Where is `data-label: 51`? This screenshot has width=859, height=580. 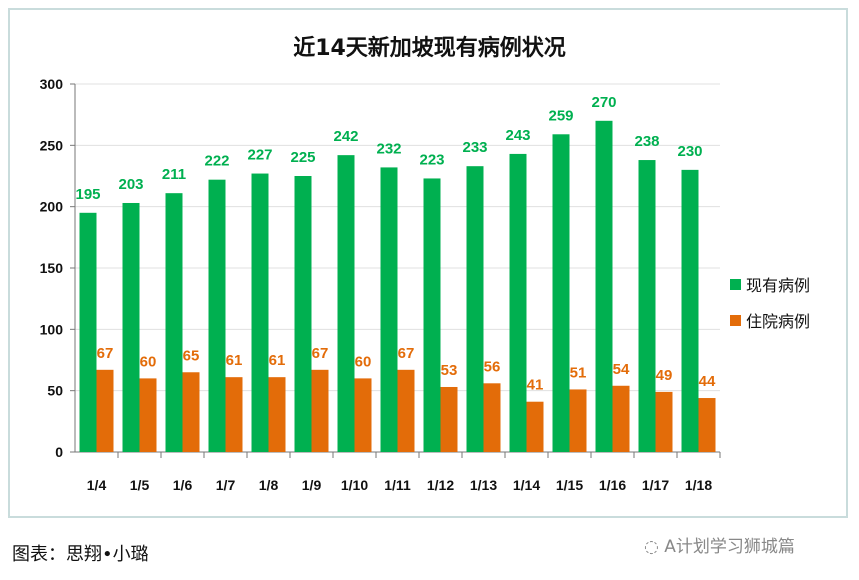
data-label: 51 is located at coordinates (578, 372).